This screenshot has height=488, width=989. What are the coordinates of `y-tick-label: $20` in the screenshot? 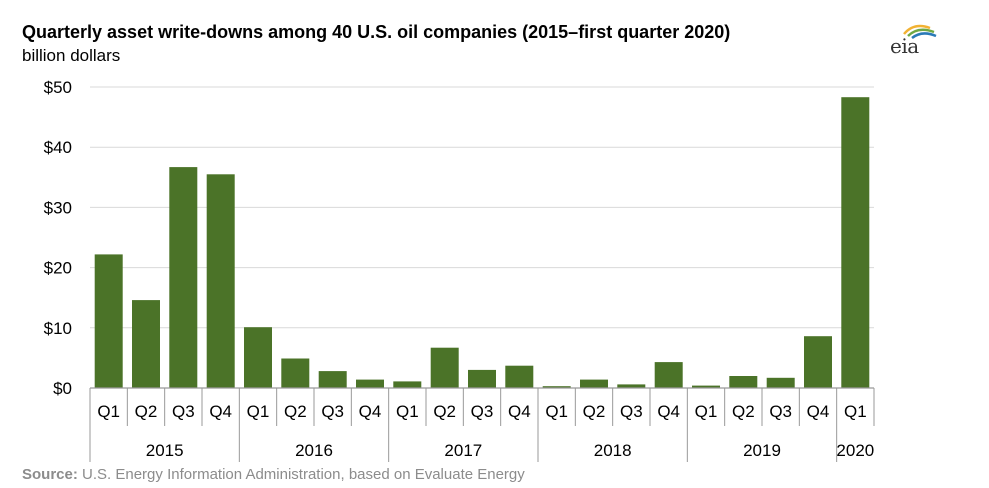 It's located at (58, 268).